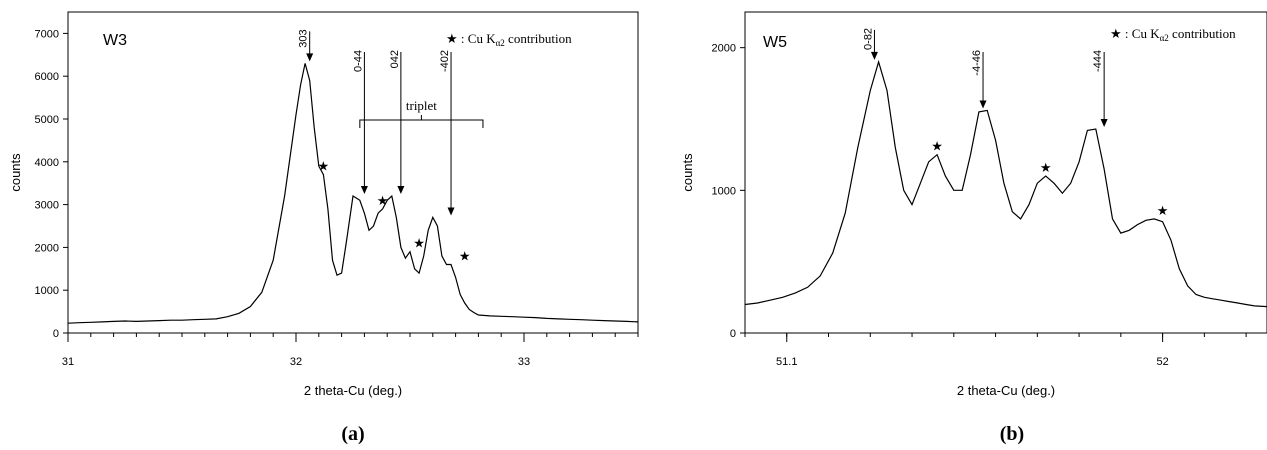  Describe the element at coordinates (304, 38) in the screenshot. I see `peak-label: 303` at that location.